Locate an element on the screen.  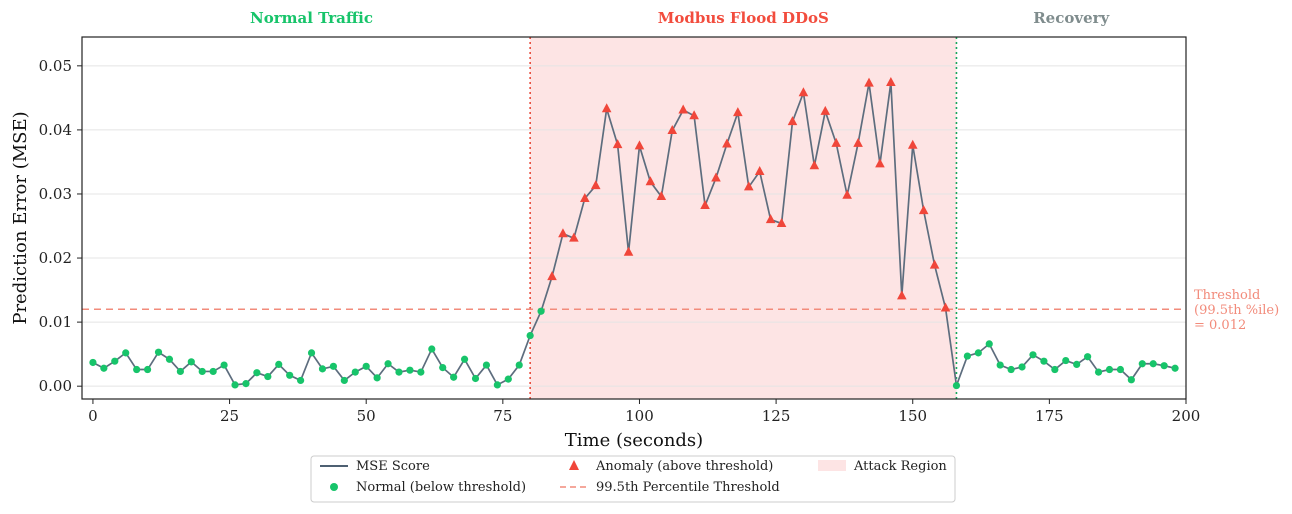
x-axis-title: Time (seconds) is located at coordinates (634, 440).